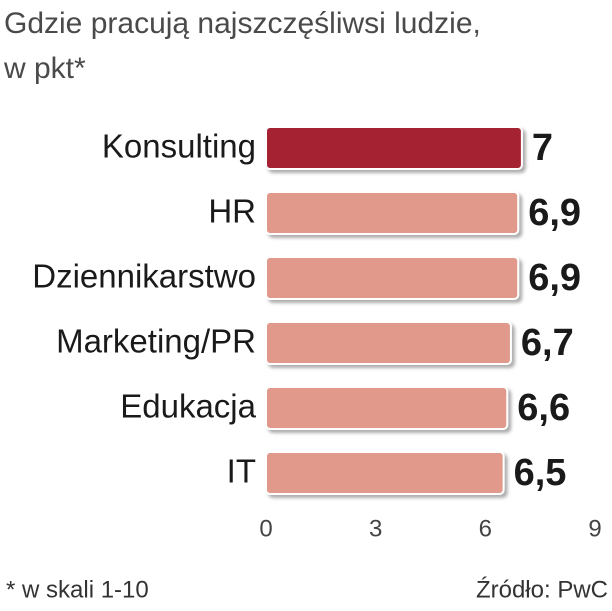 Image resolution: width=612 pixels, height=611 pixels. What do you see at coordinates (144, 276) in the screenshot?
I see `category-label: Dziennikarstwo` at bounding box center [144, 276].